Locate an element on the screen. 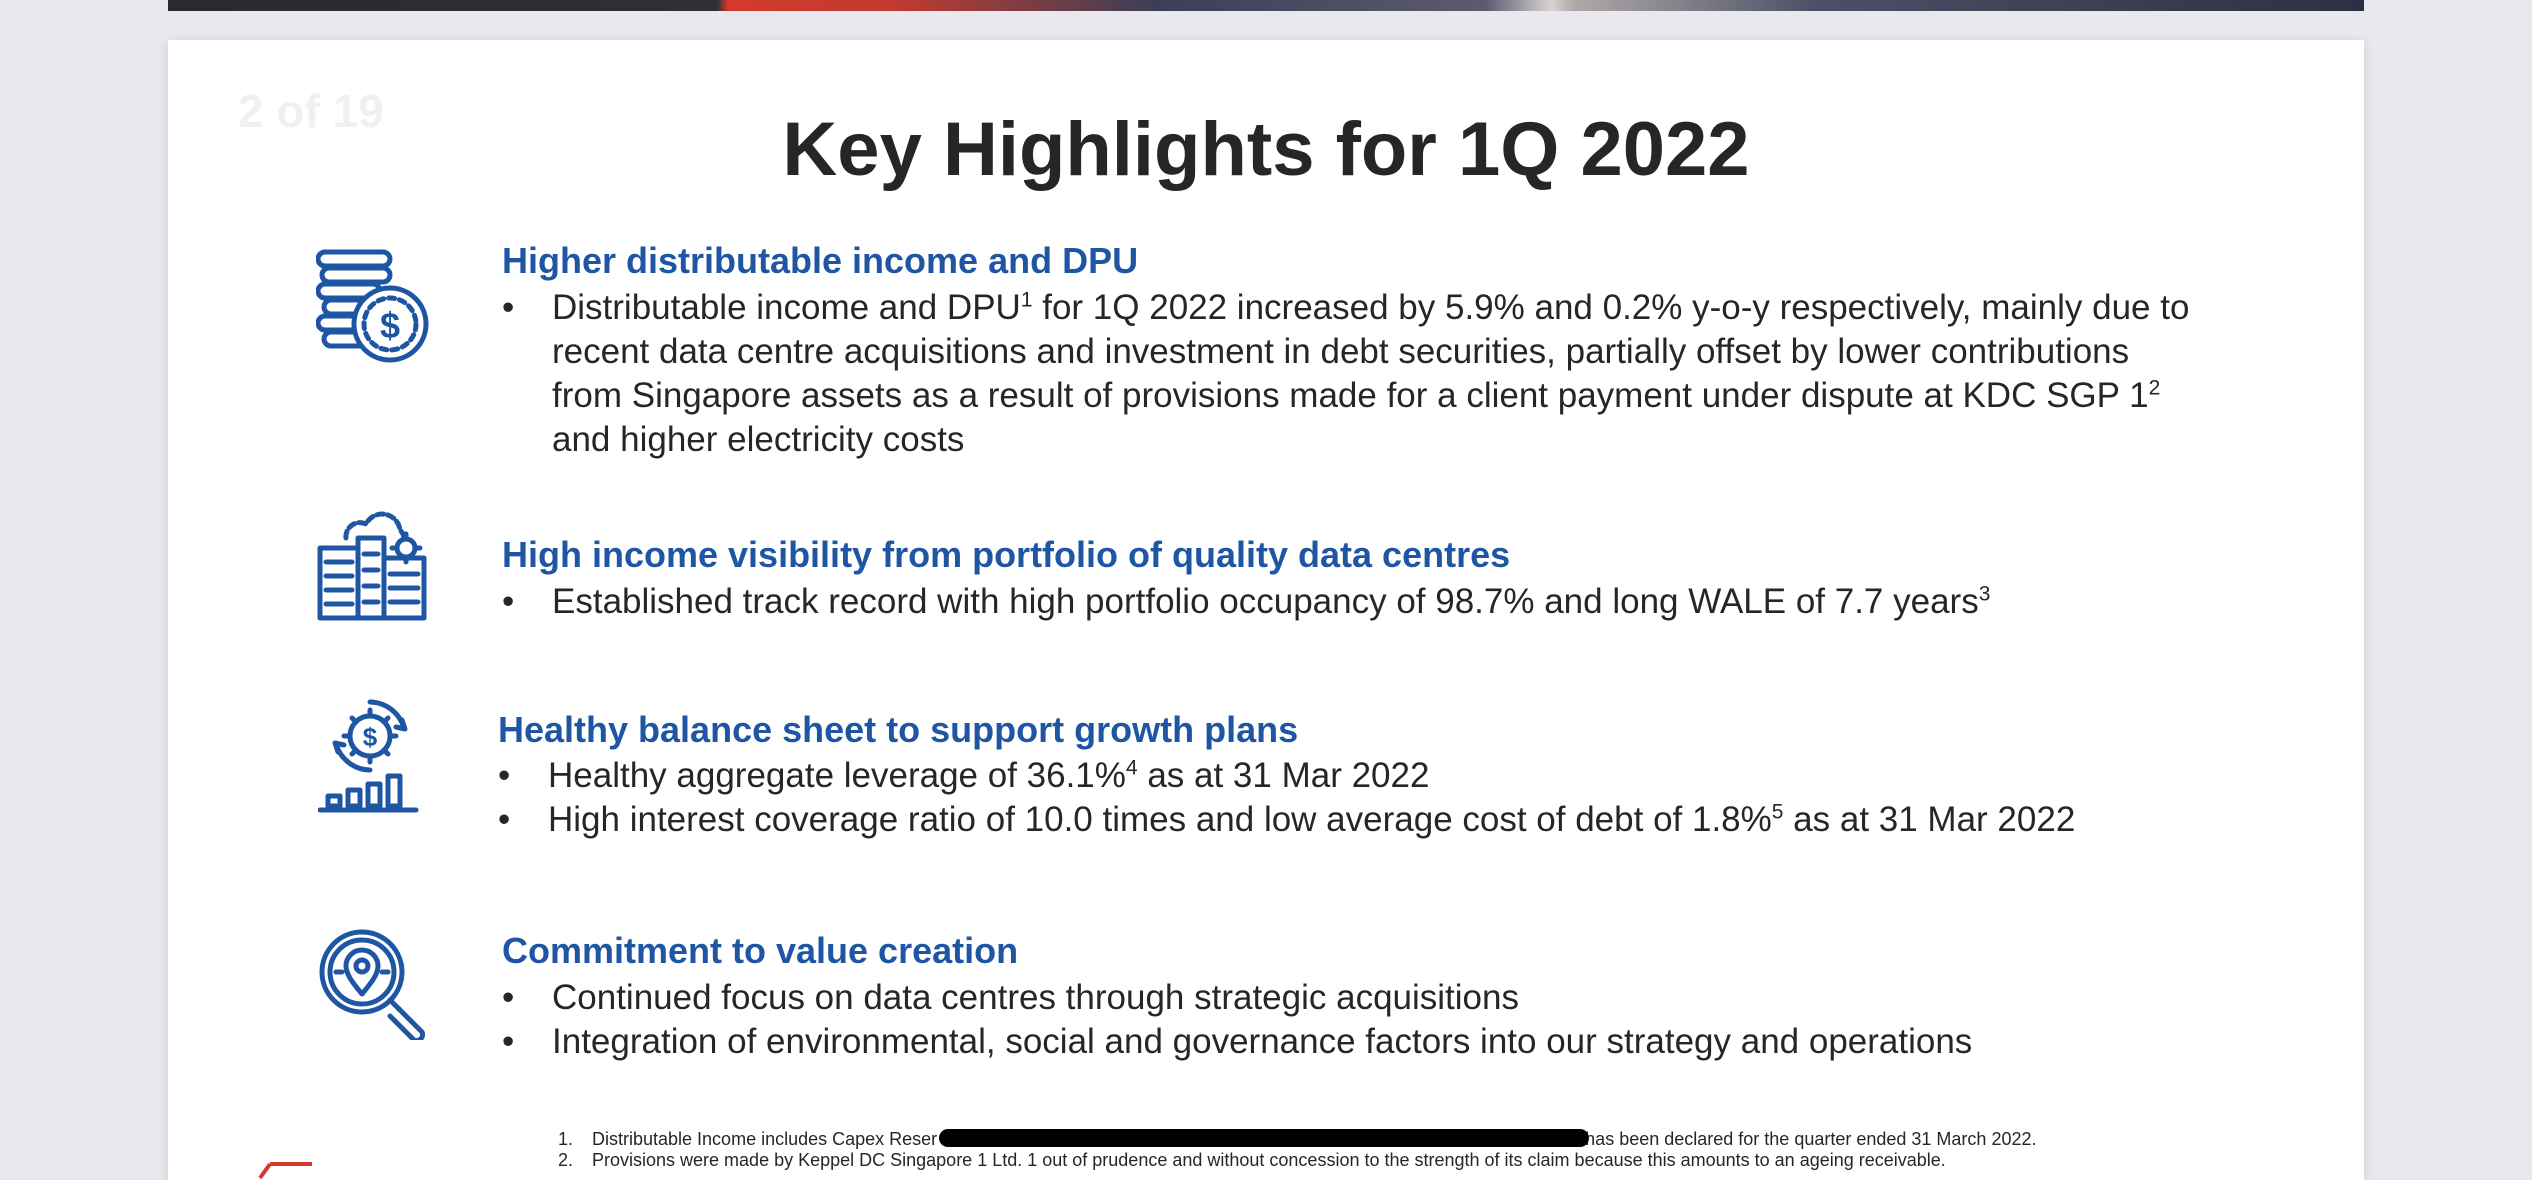 This screenshot has width=2532, height=1180. page-indicator: 2 of 19 is located at coordinates (311, 111).